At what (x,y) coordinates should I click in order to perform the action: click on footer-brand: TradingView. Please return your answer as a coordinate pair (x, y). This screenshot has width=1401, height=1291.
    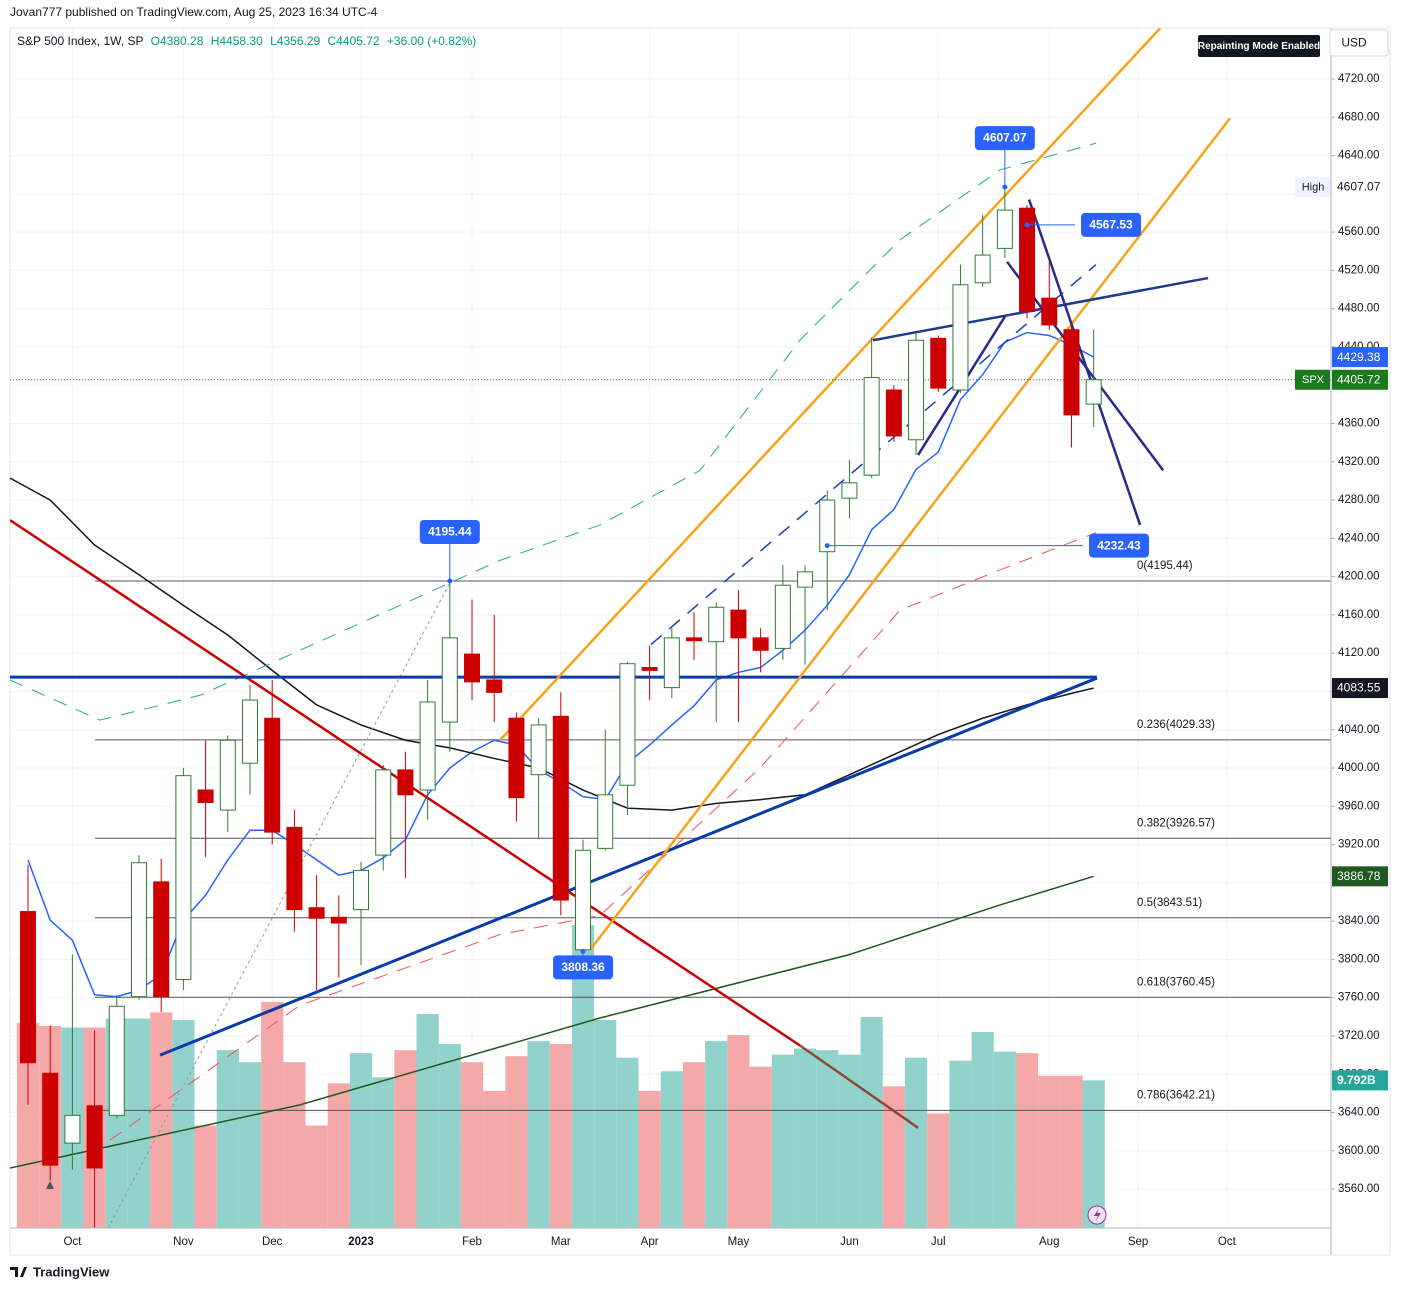
    Looking at the image, I should click on (71, 1271).